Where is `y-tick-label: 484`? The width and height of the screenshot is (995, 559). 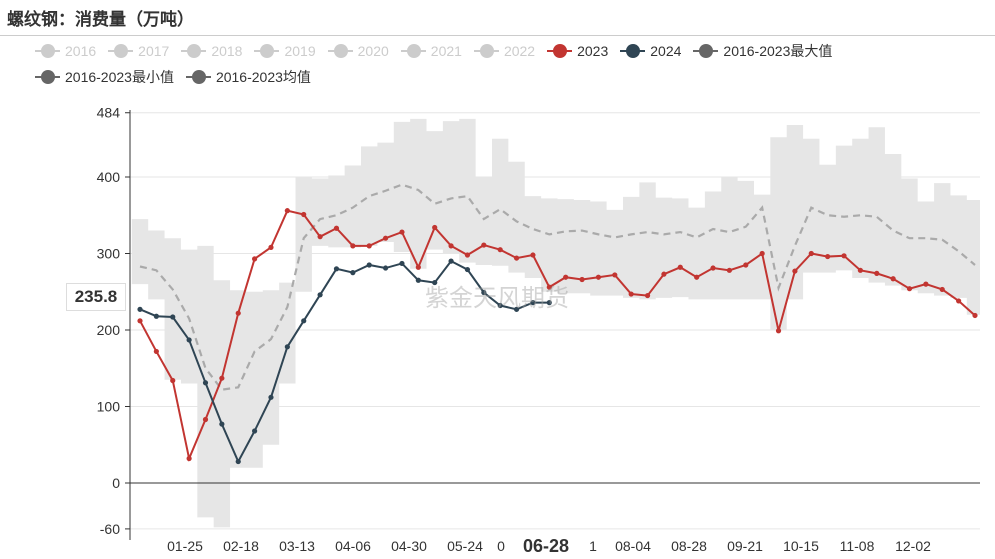
y-tick-label: 484 is located at coordinates (109, 113).